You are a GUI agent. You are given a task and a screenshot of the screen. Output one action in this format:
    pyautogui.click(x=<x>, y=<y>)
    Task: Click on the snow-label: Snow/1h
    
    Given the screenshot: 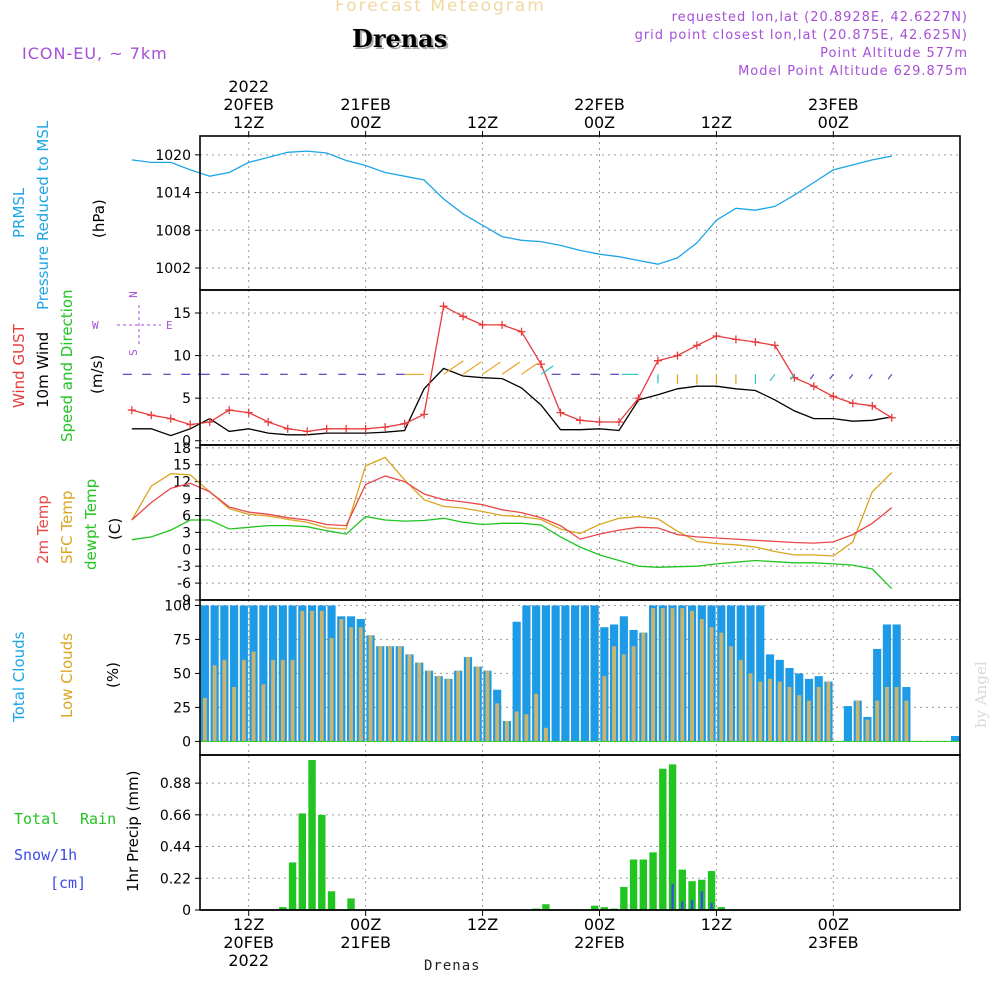 What is the action you would take?
    pyautogui.click(x=46, y=855)
    